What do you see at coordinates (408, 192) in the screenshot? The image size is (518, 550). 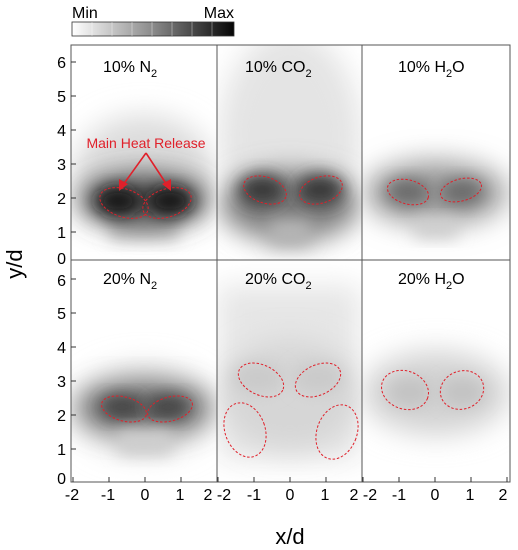 I see `ellipse-10-h2o-left` at bounding box center [408, 192].